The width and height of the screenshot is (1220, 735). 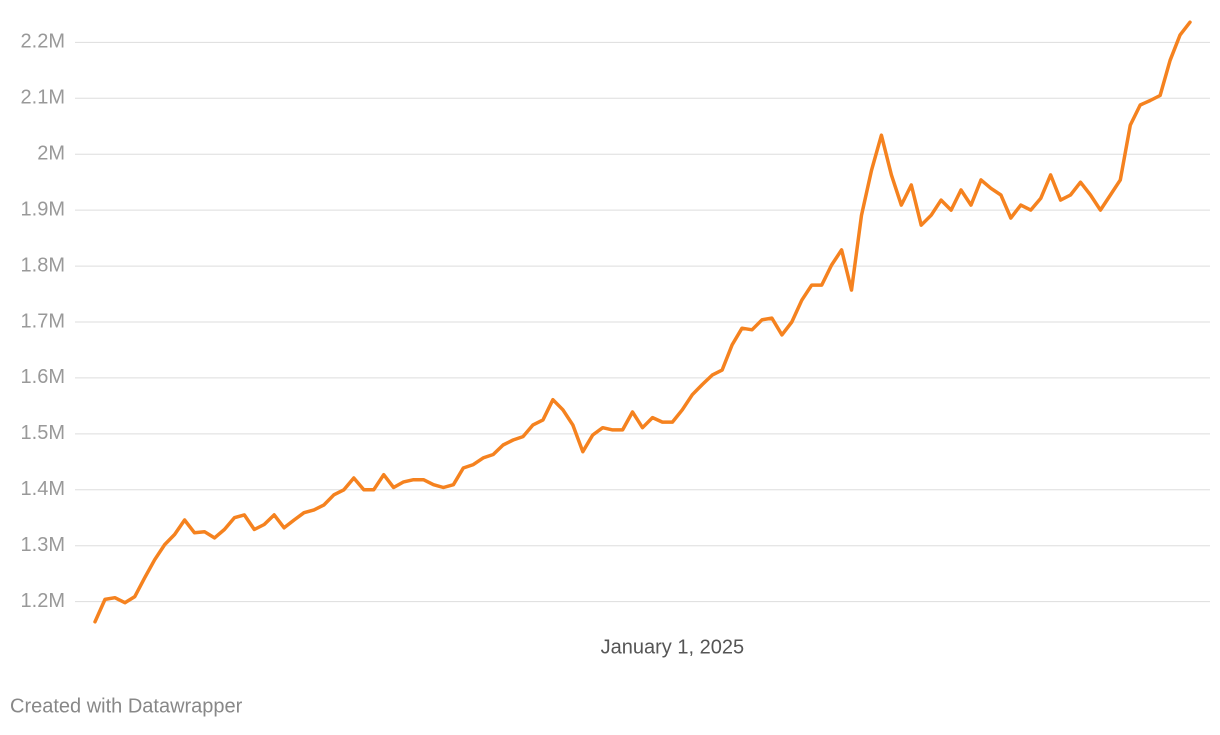 I want to click on y-tick-label: 1.3M, so click(x=43, y=545).